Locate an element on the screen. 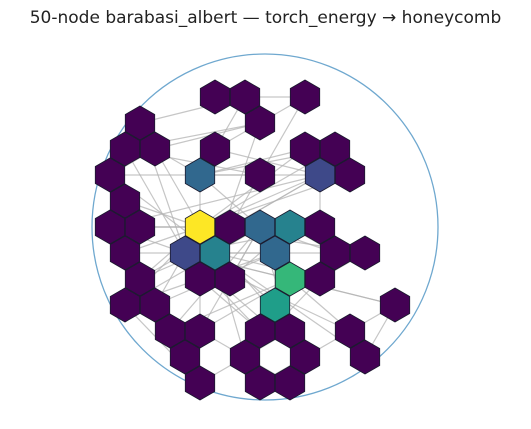 The width and height of the screenshot is (531, 429). graph-edge is located at coordinates (155, 201).